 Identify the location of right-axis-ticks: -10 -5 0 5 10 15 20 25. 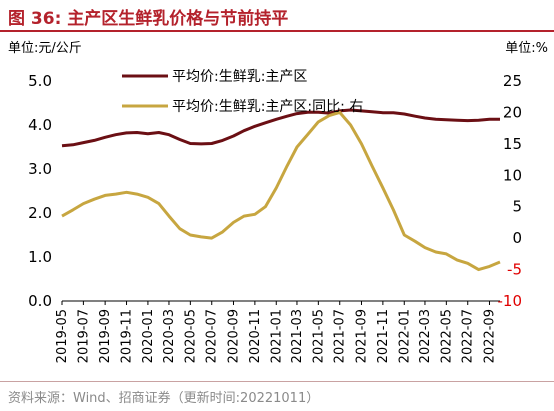
(510, 191).